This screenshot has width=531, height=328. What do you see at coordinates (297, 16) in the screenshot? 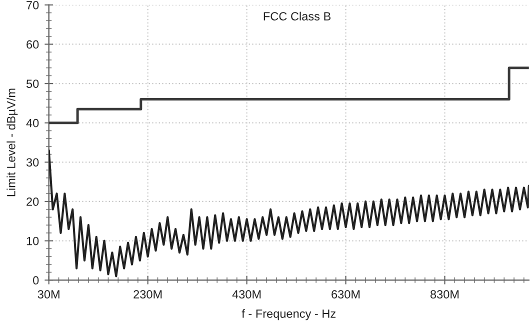
I see `chart-title: FCC Class B` at bounding box center [297, 16].